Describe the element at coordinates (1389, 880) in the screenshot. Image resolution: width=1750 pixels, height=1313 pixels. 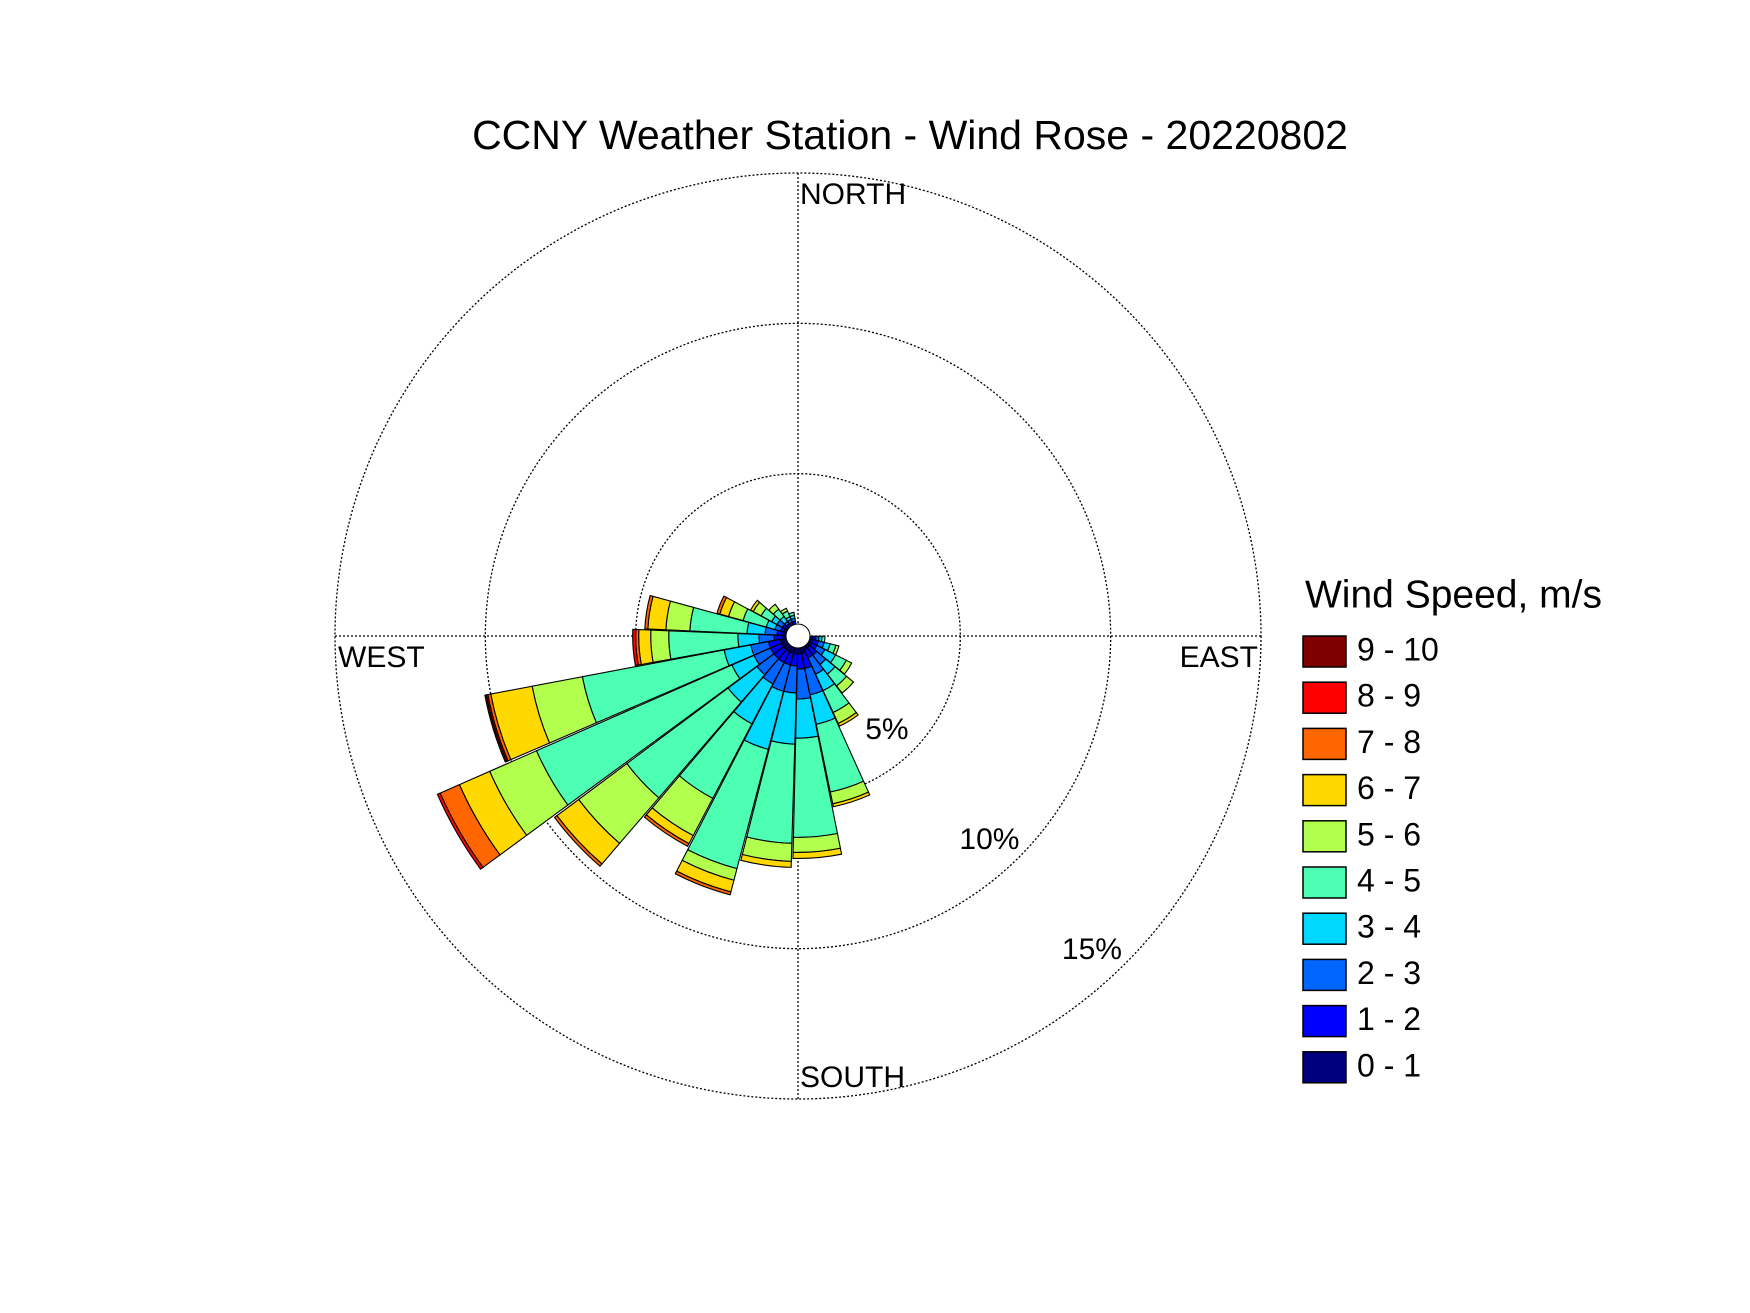
I see `legend-label: 4 - 5` at that location.